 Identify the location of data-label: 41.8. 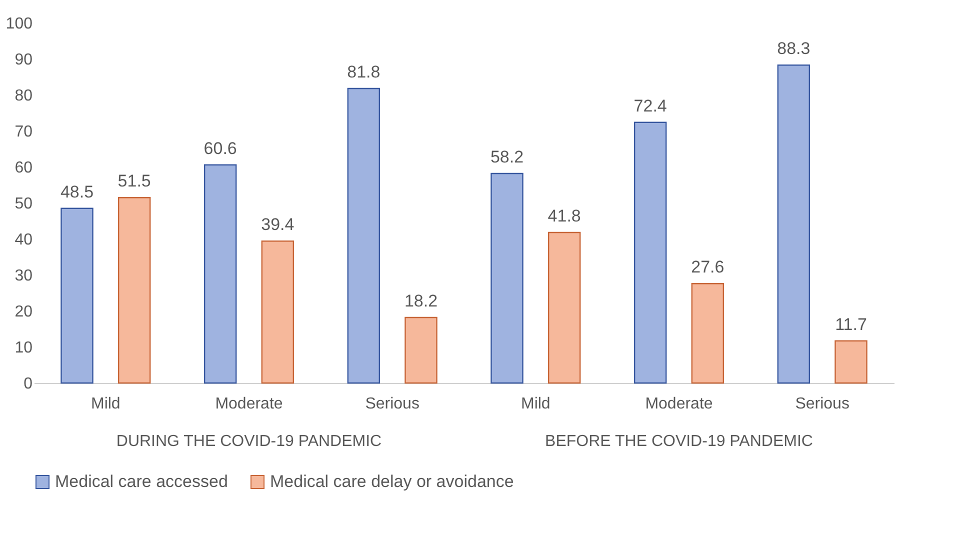
(564, 216).